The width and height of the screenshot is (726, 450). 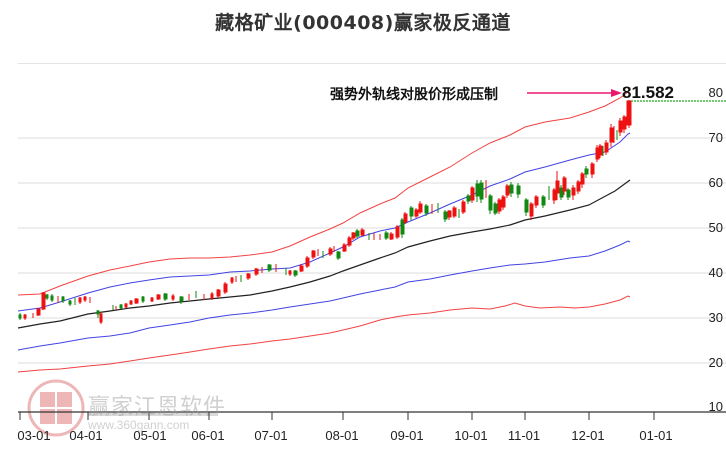 I want to click on watermark-brand: 赢家江恩软件, so click(x=157, y=407).